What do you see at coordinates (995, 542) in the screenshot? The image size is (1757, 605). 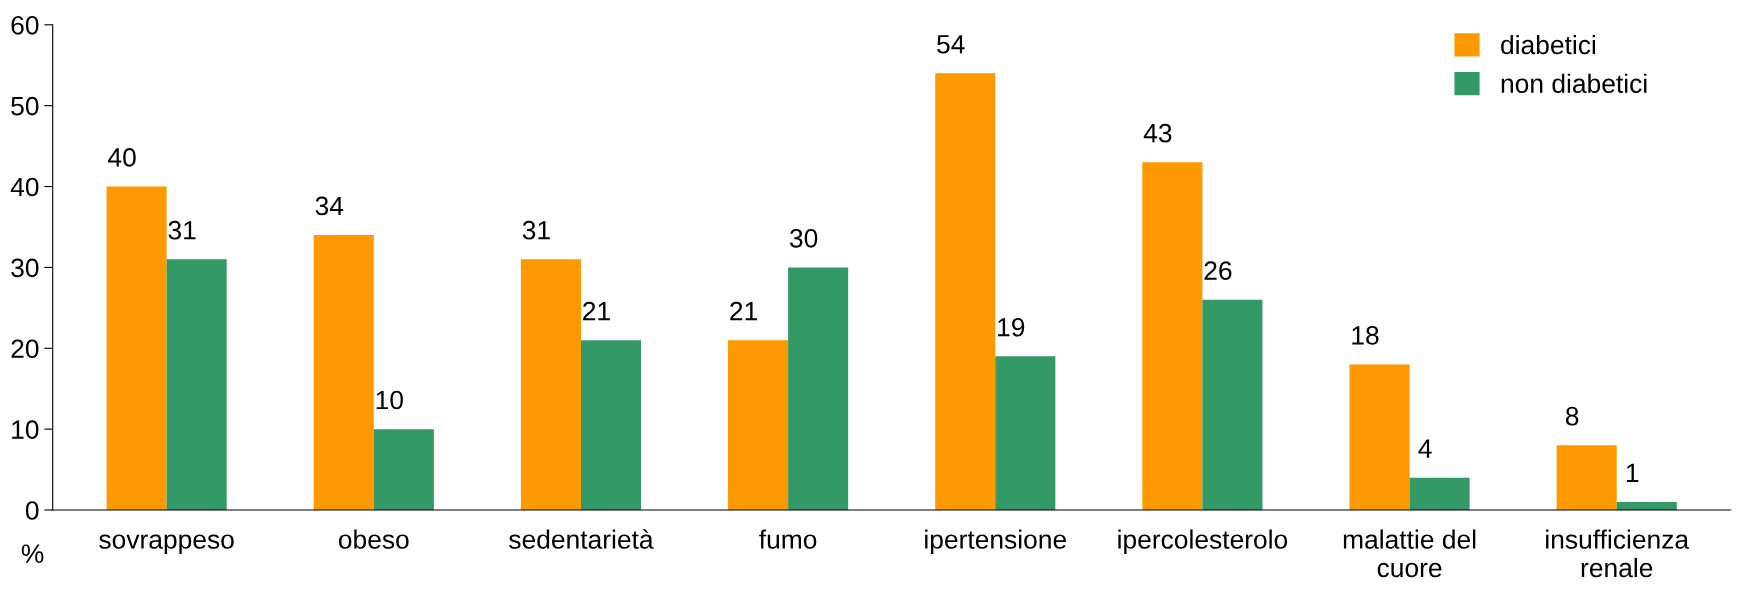 I see `x-tick-label: ipertensione` at bounding box center [995, 542].